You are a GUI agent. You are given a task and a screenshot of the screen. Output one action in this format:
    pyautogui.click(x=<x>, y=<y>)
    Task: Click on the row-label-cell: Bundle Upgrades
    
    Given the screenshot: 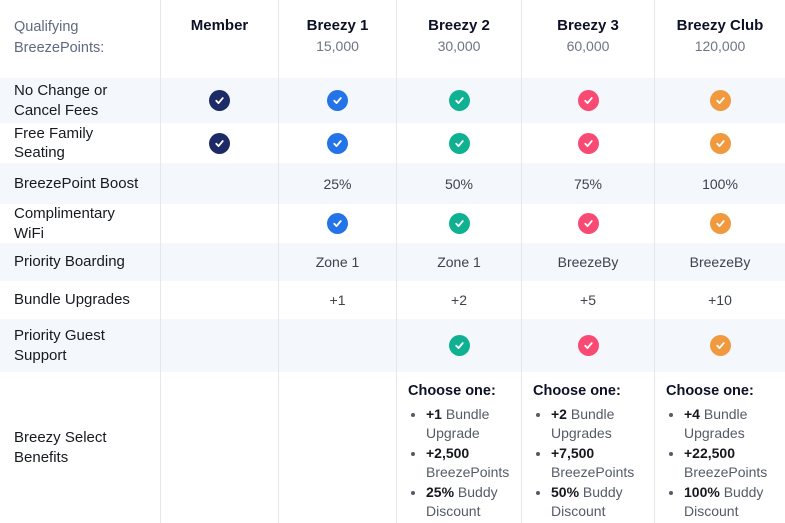 What is the action you would take?
    pyautogui.click(x=80, y=300)
    